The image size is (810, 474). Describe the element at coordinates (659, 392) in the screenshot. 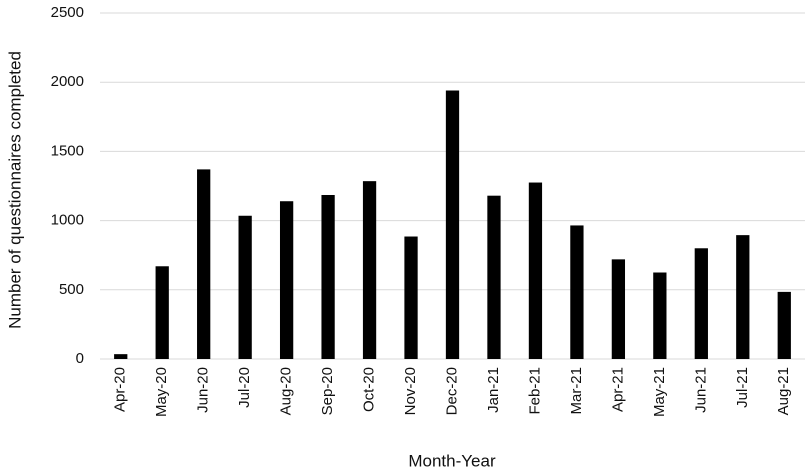

I see `x-tick-label: May-21` at that location.